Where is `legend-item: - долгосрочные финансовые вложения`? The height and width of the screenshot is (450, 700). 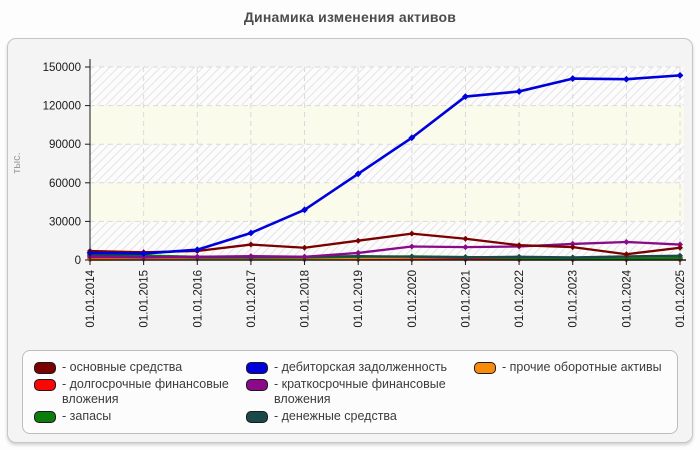 legend-item: - долгосрочные финансовые вложения is located at coordinates (140, 392).